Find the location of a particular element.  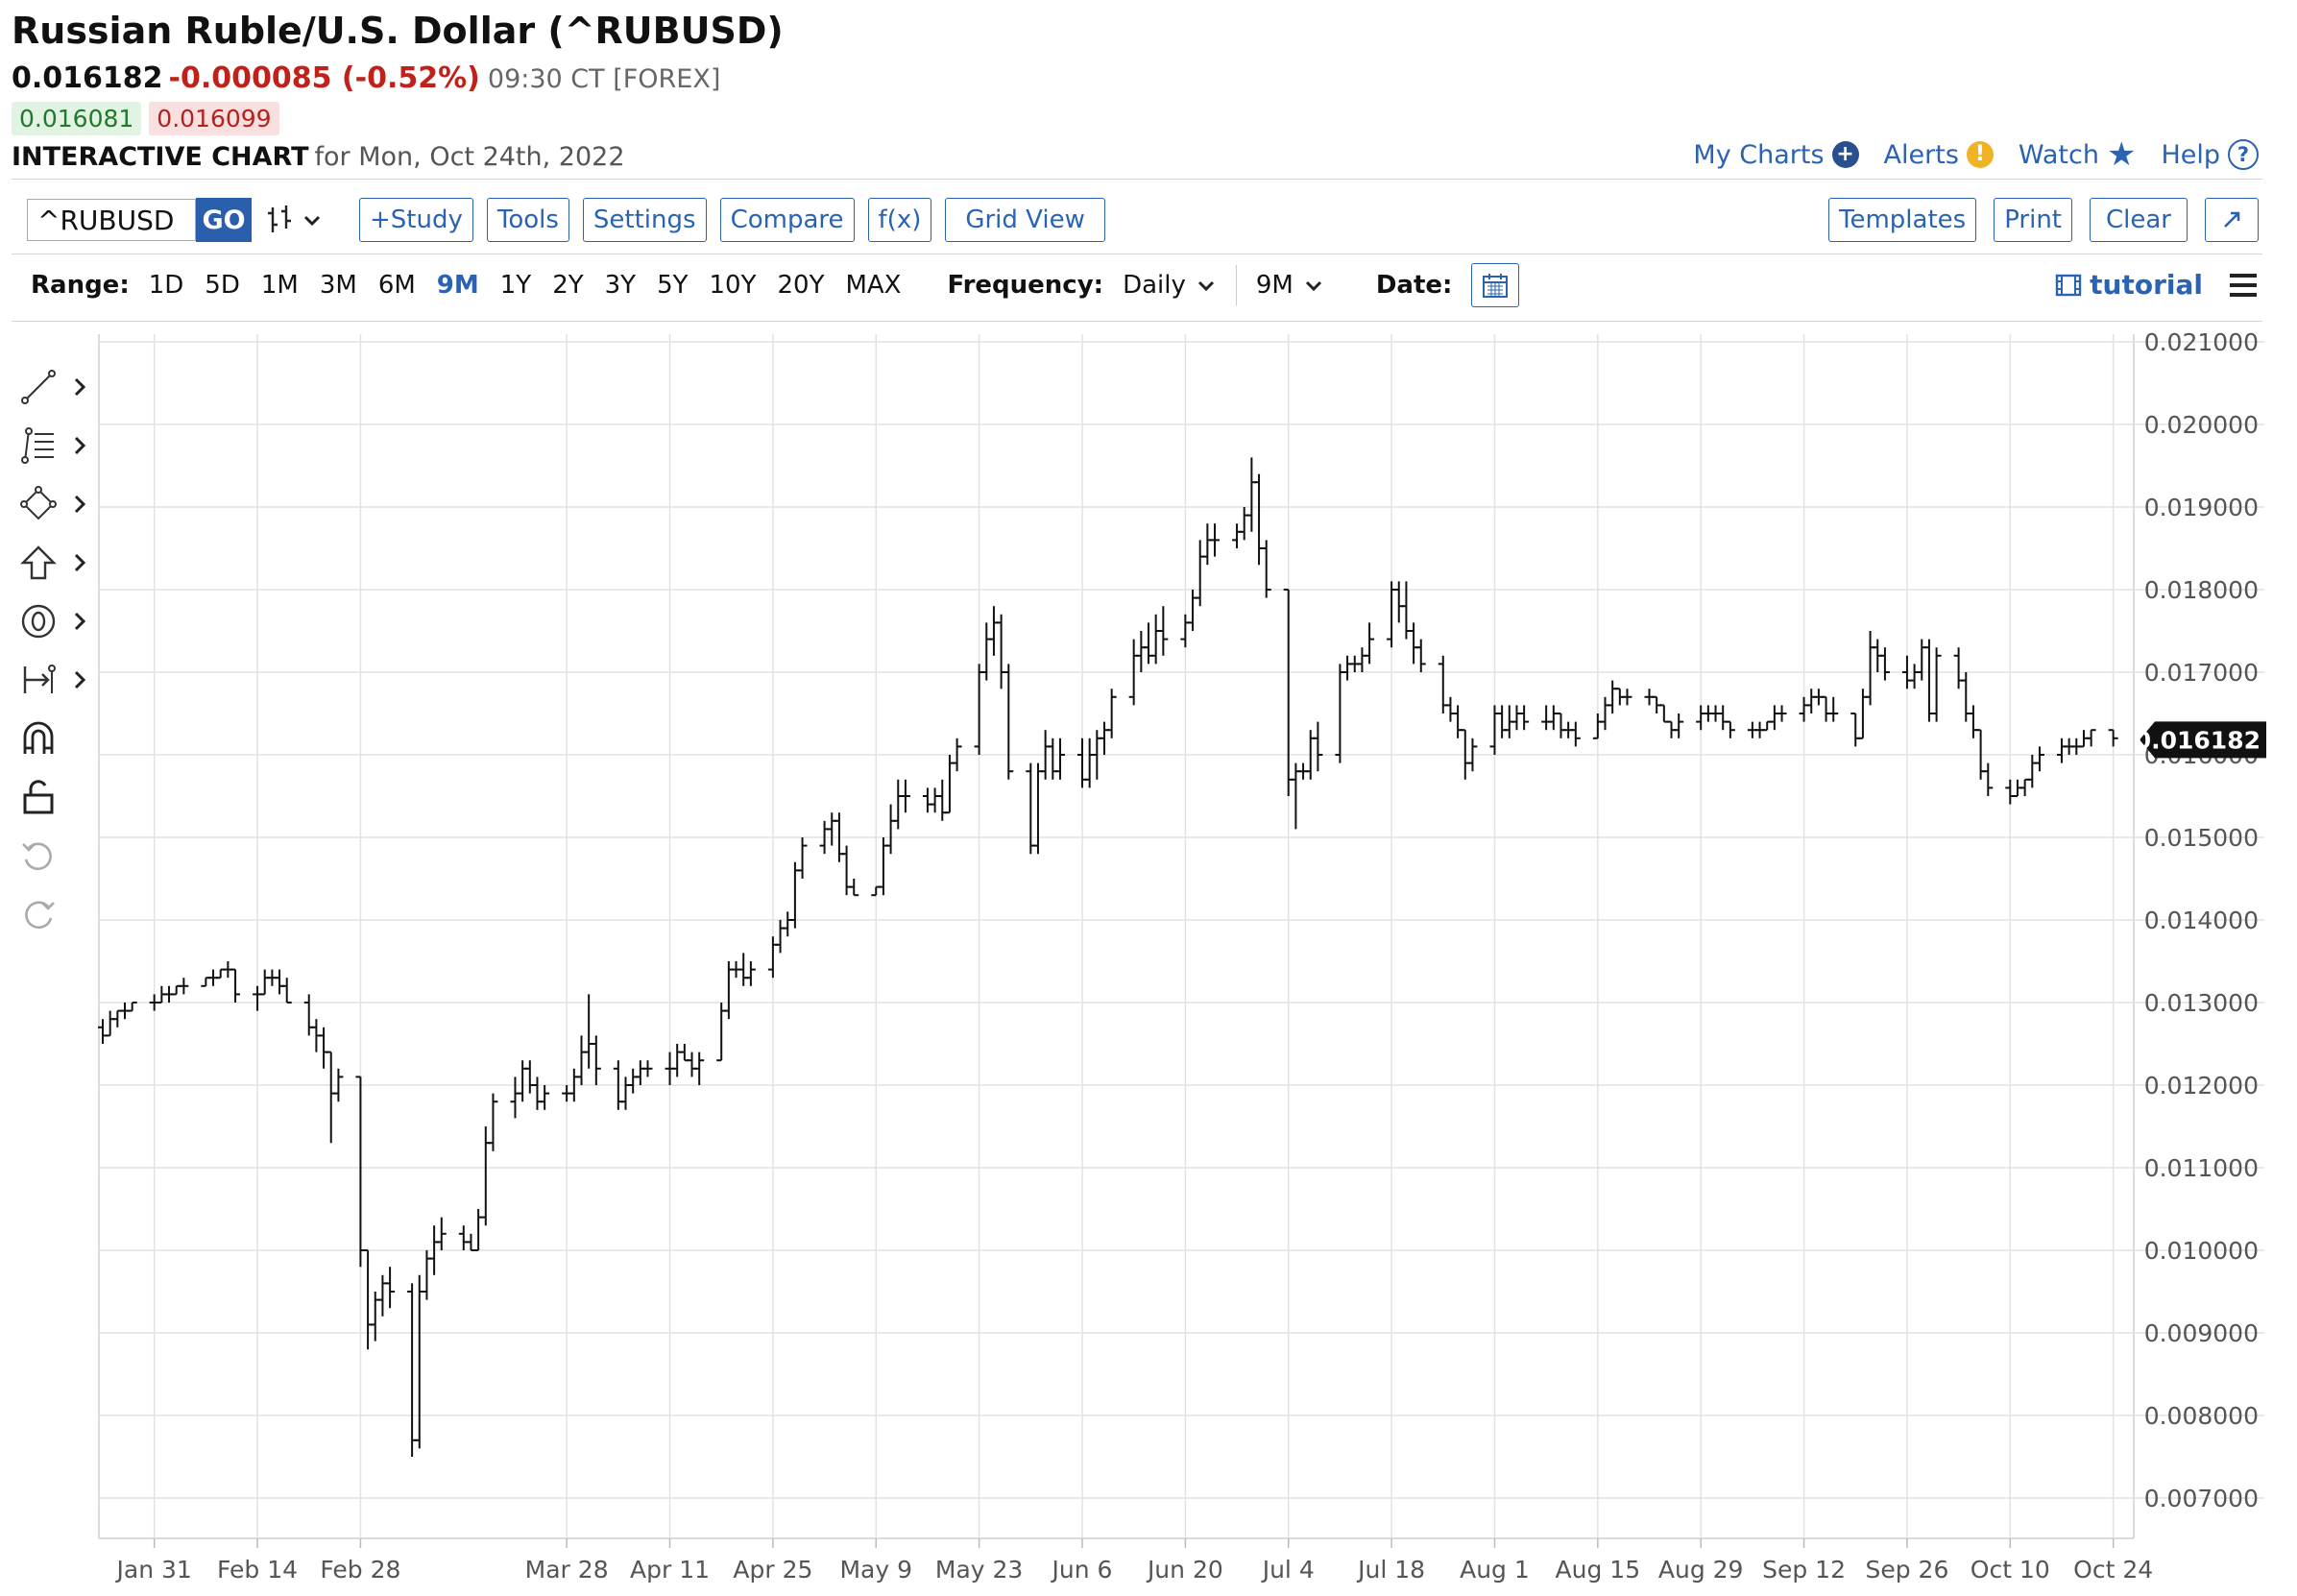

measure-tool is located at coordinates (57, 679).